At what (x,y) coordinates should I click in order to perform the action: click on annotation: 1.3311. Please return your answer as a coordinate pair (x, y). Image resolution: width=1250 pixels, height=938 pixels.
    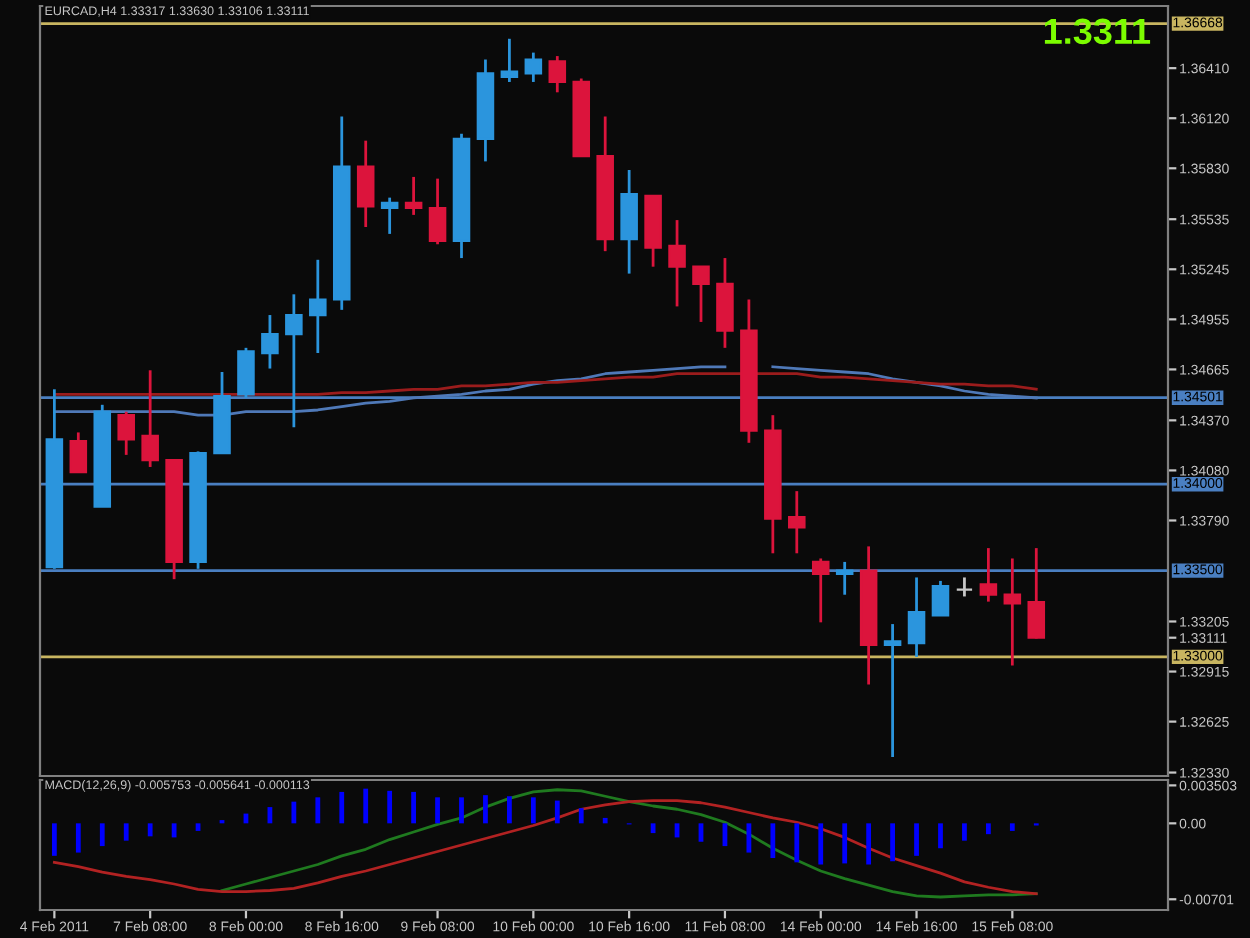
    Looking at the image, I should click on (1097, 31).